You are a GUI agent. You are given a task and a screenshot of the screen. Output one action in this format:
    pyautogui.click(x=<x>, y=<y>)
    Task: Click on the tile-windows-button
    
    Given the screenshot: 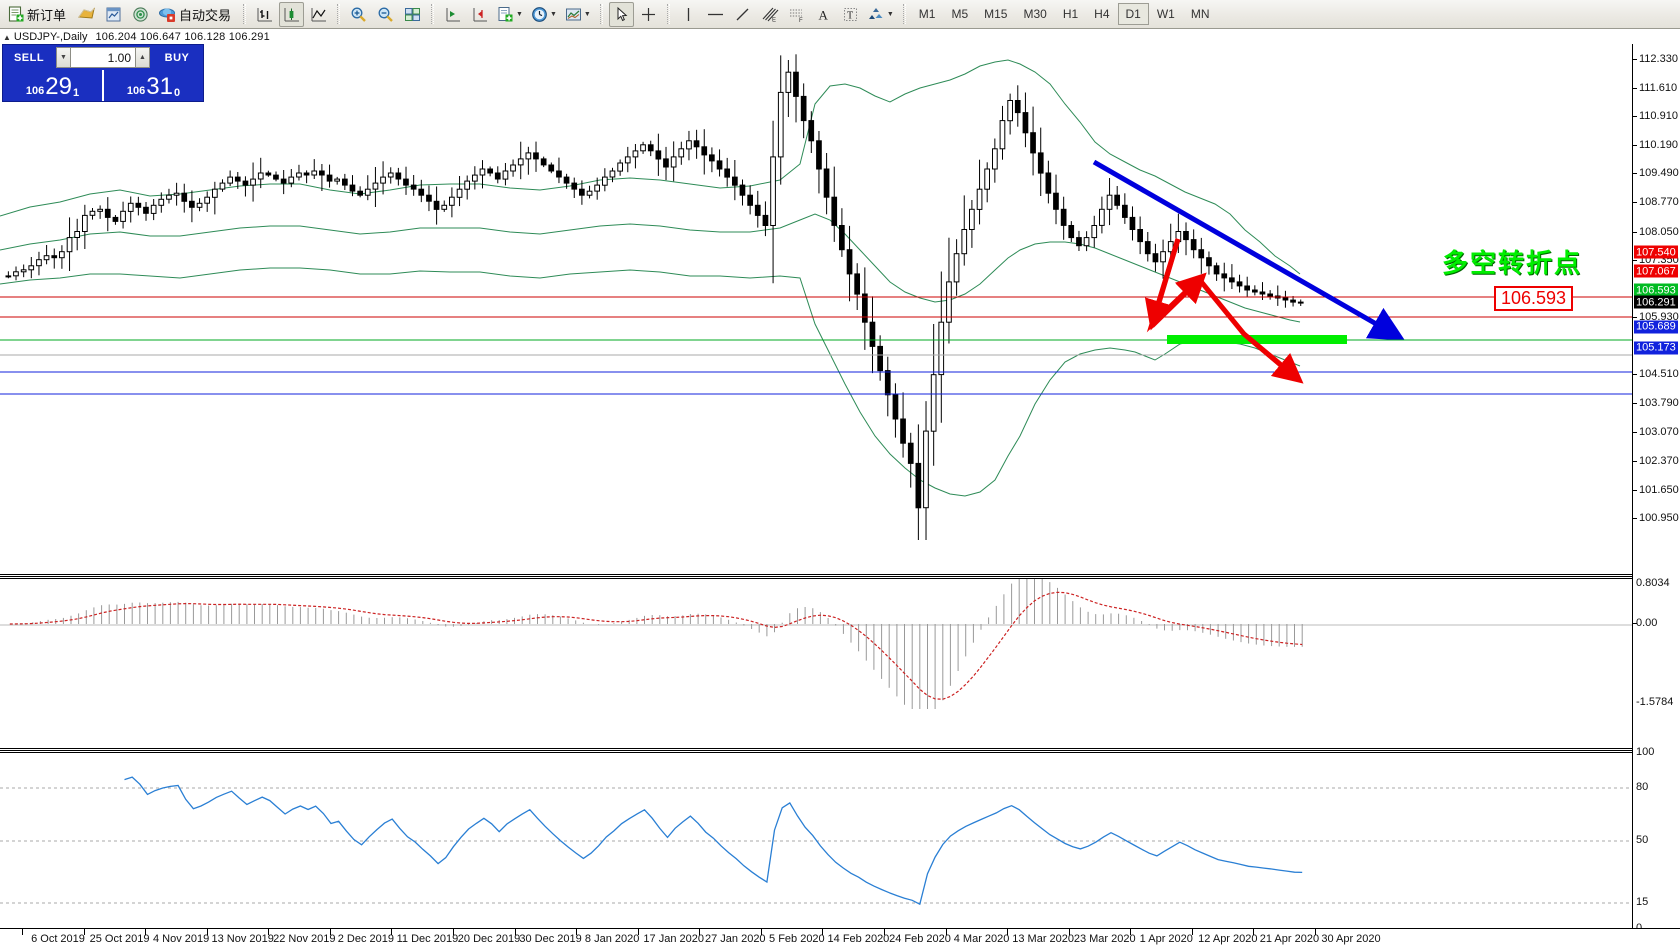 What is the action you would take?
    pyautogui.click(x=412, y=14)
    